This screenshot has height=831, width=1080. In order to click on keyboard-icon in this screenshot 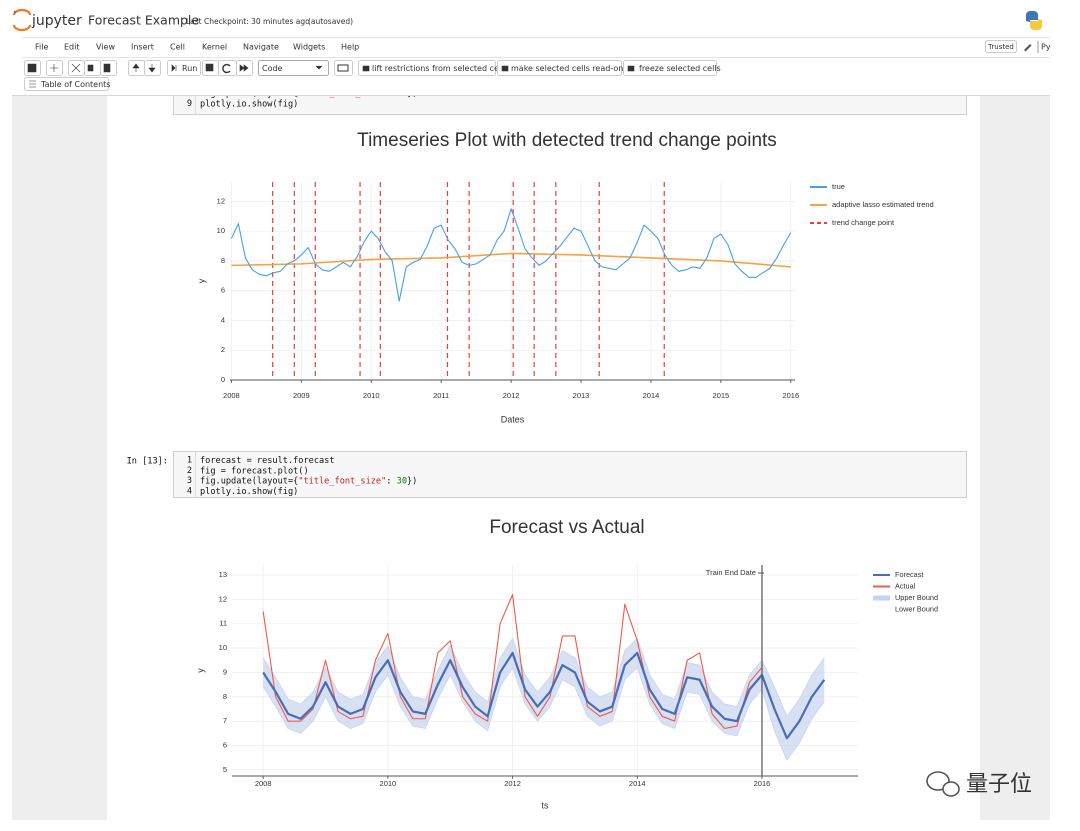, I will do `click(343, 68)`.